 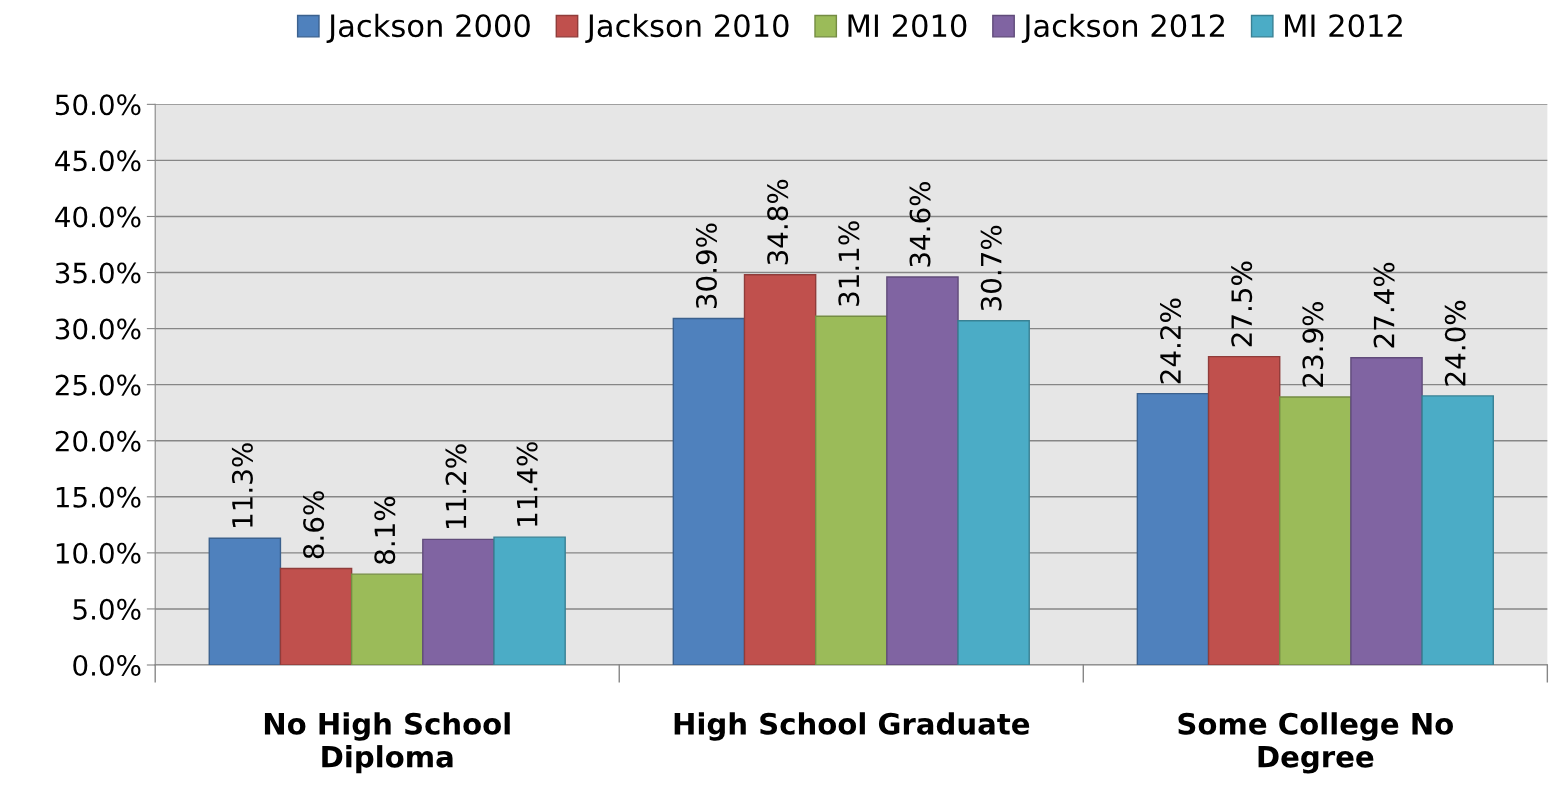 I want to click on y-tick-label: 45.0%, so click(x=98, y=161).